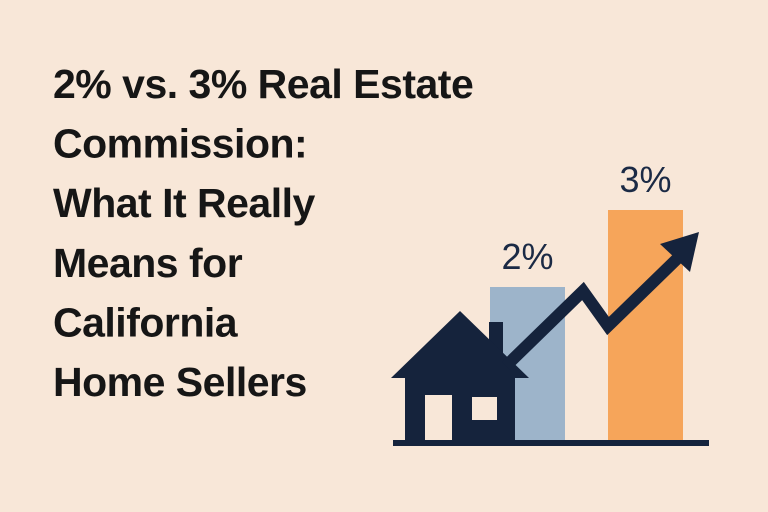 Image resolution: width=768 pixels, height=512 pixels. I want to click on chart-title-line: Means for, so click(148, 263).